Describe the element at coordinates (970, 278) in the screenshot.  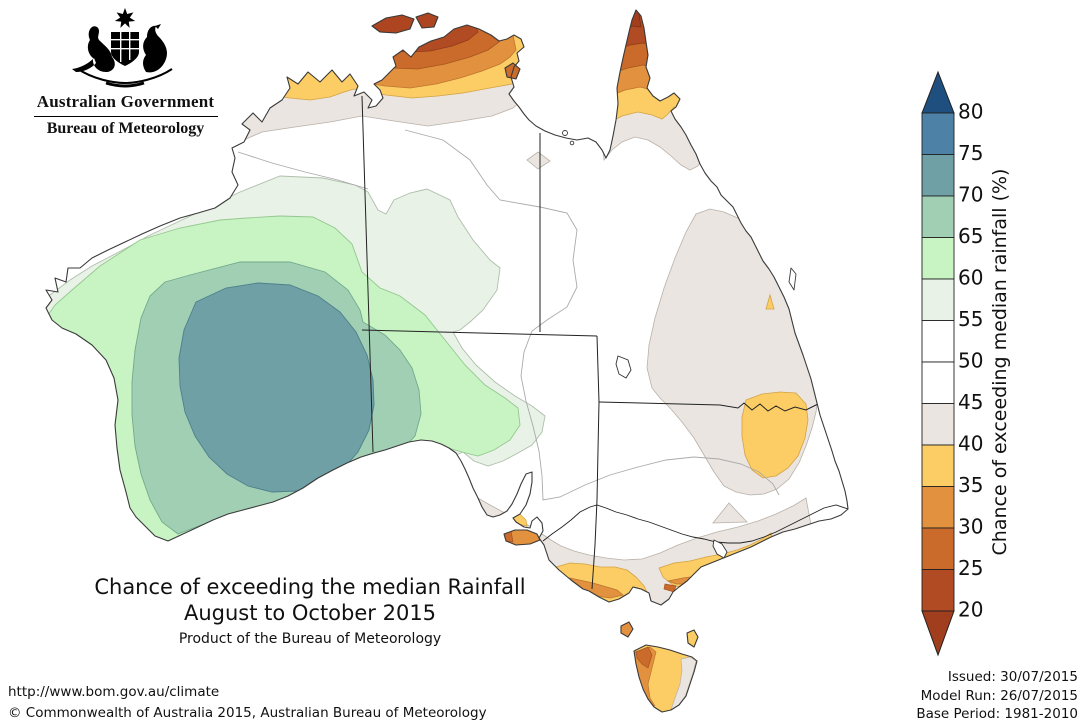
I see `legend-tick: 60` at that location.